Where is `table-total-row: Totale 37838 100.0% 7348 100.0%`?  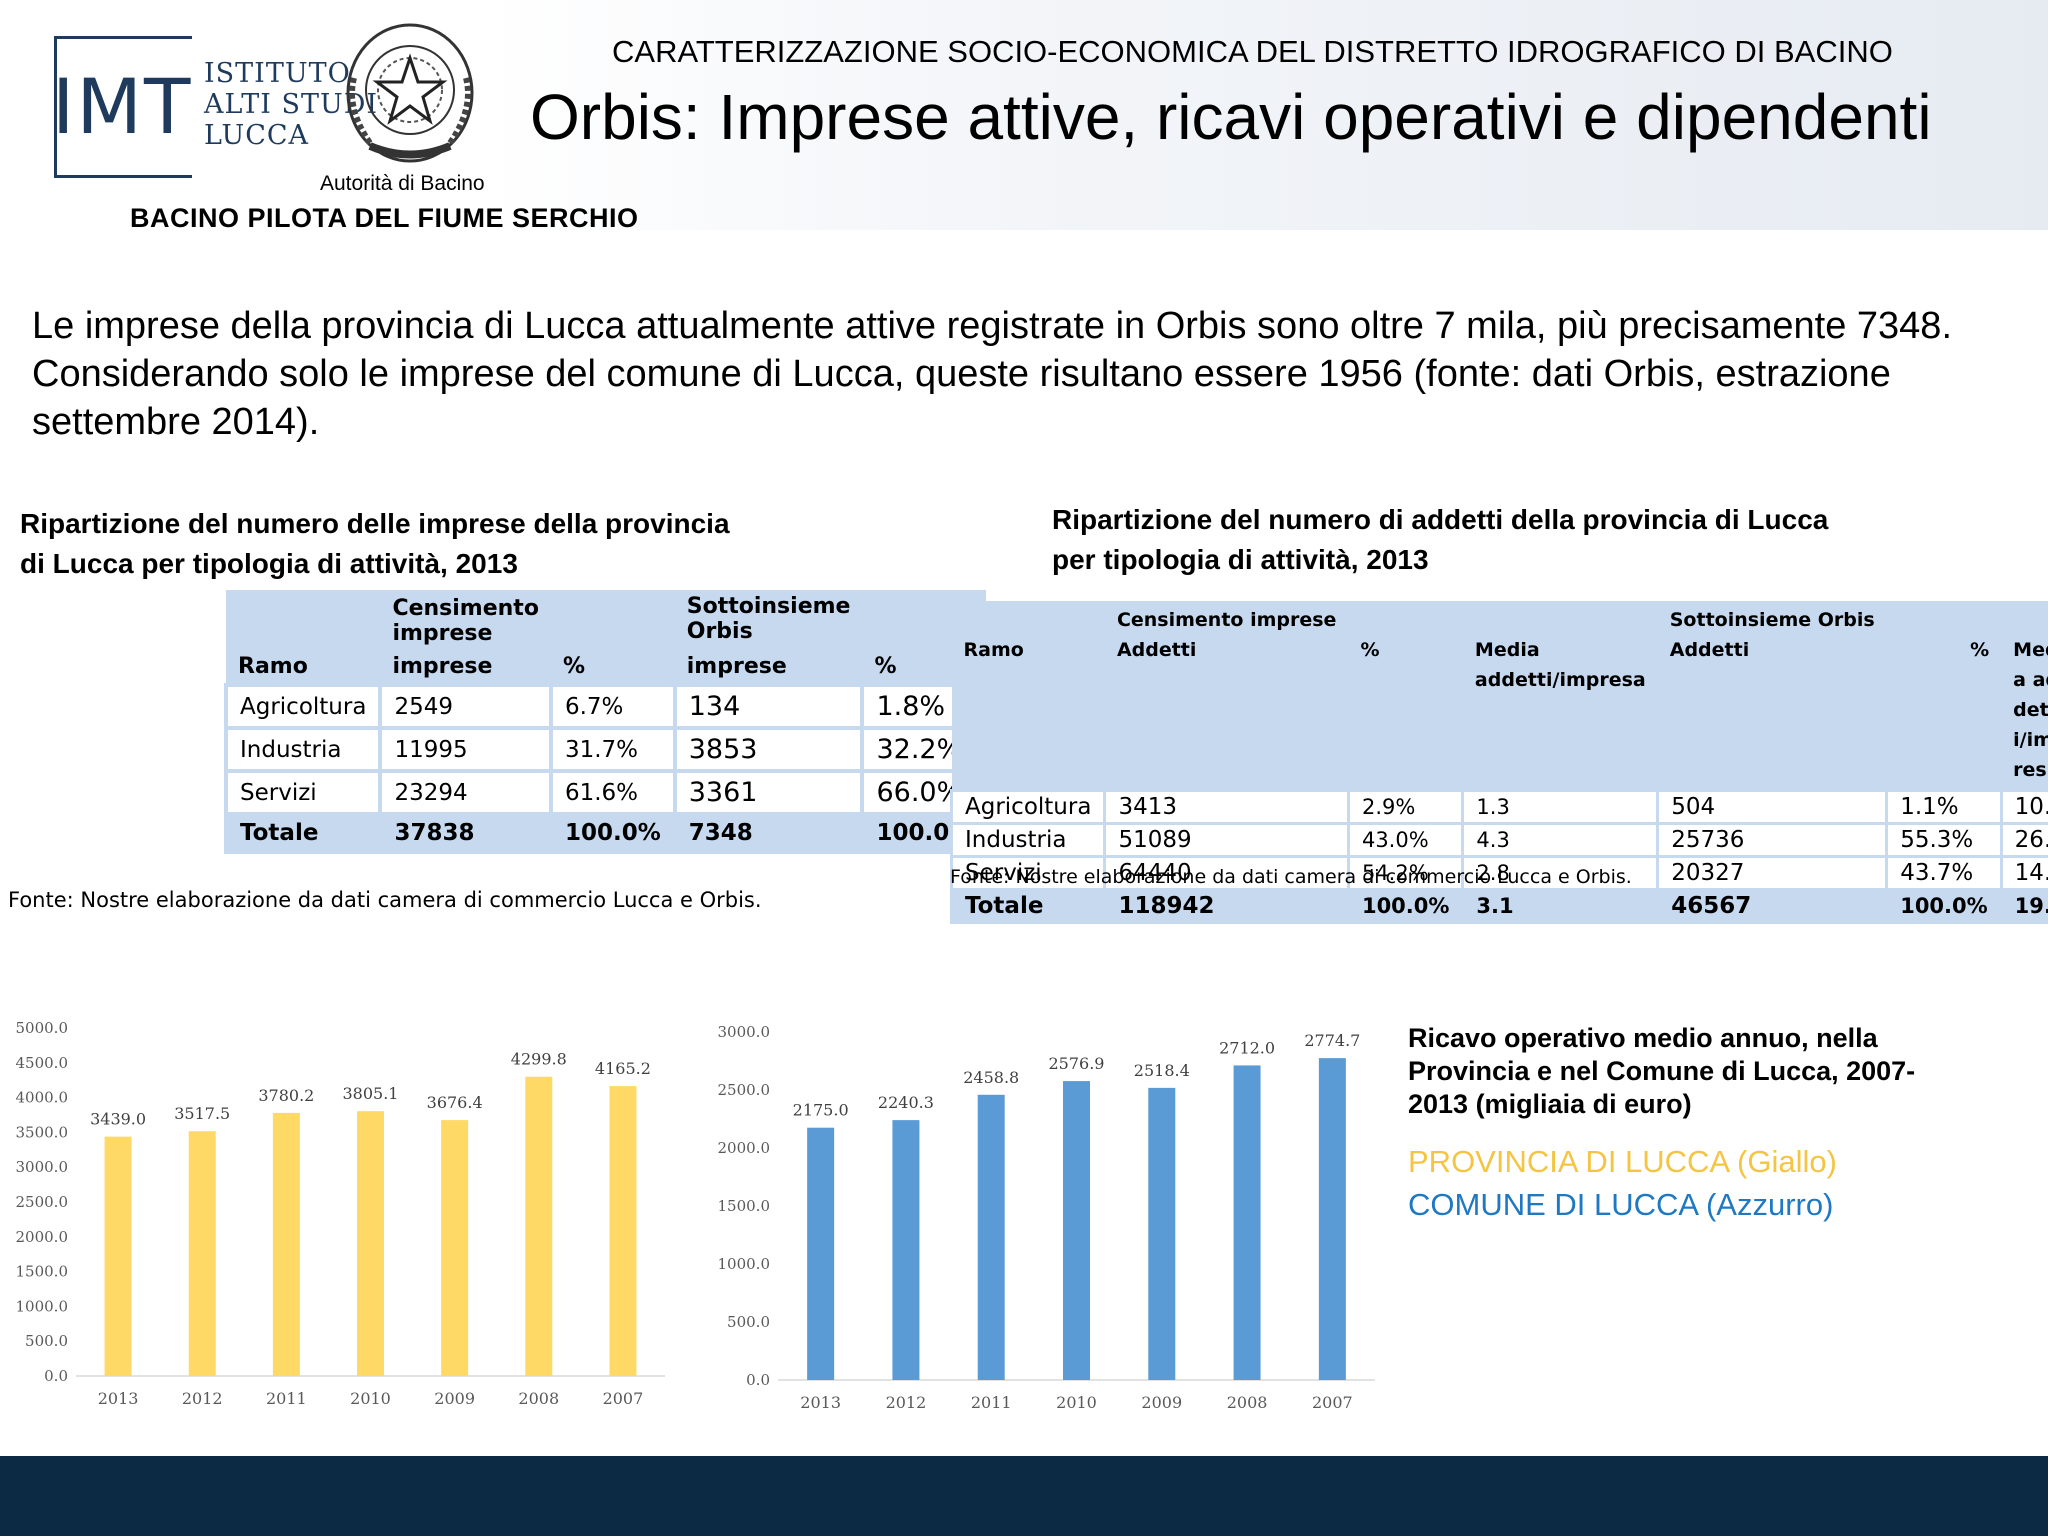 table-total-row: Totale 37838 100.0% 7348 100.0% is located at coordinates (606, 833).